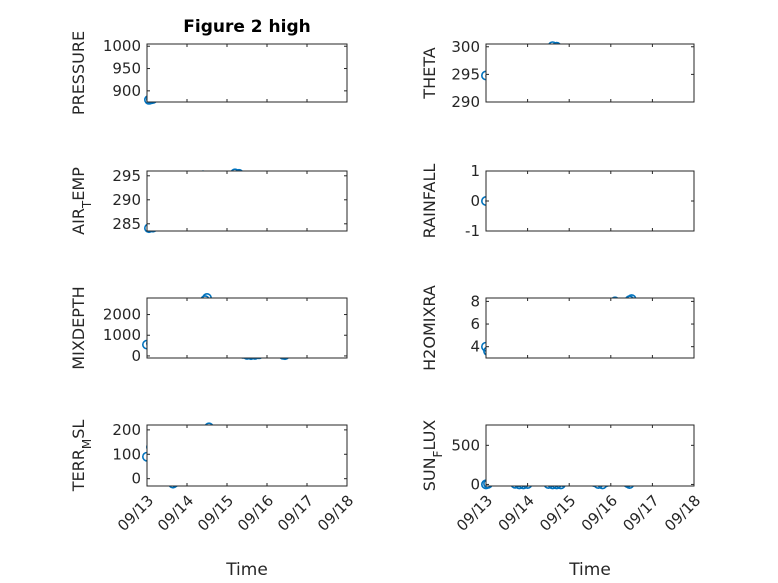  I want to click on y-tick-label: 8, so click(475, 301).